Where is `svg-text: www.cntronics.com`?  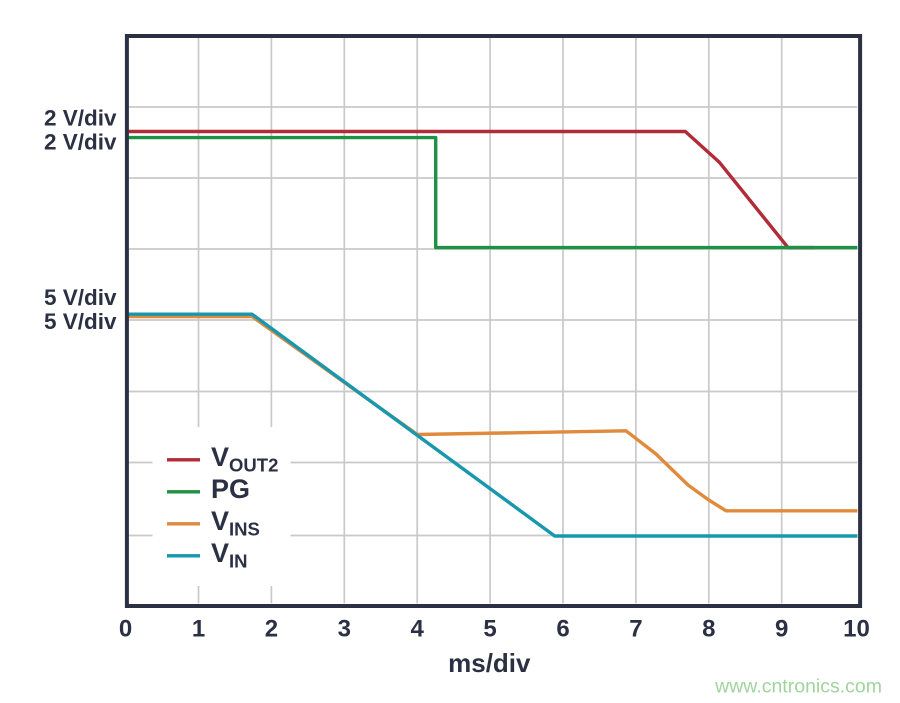
svg-text: www.cntronics.com is located at coordinates (798, 687).